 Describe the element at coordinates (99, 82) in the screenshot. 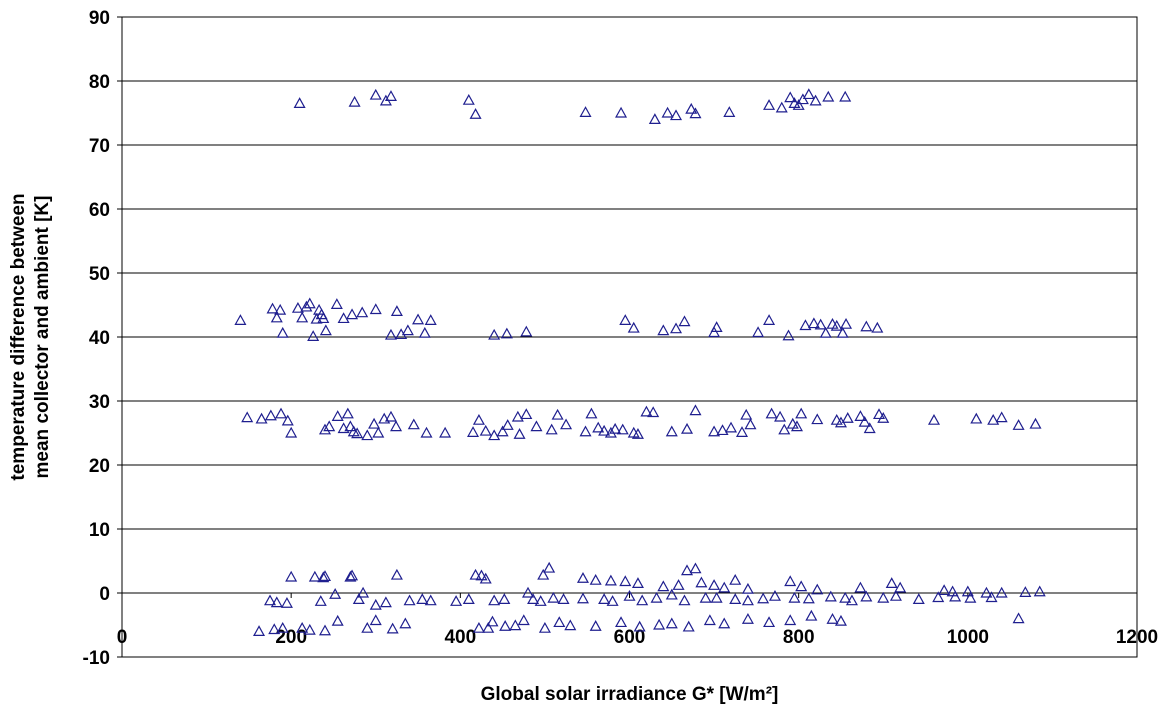

I see `y-tick-label: 80` at that location.